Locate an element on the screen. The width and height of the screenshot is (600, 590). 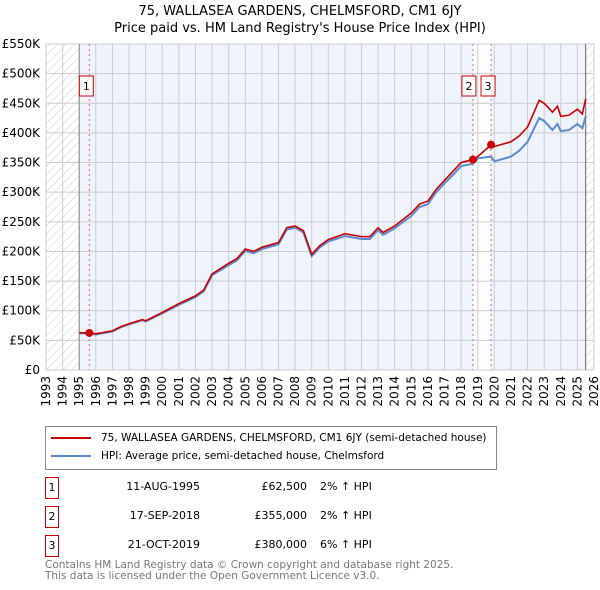
sale-row: 1 11-AUG-1995 £62,500 2% ↑ HPI is located at coordinates (245, 488).